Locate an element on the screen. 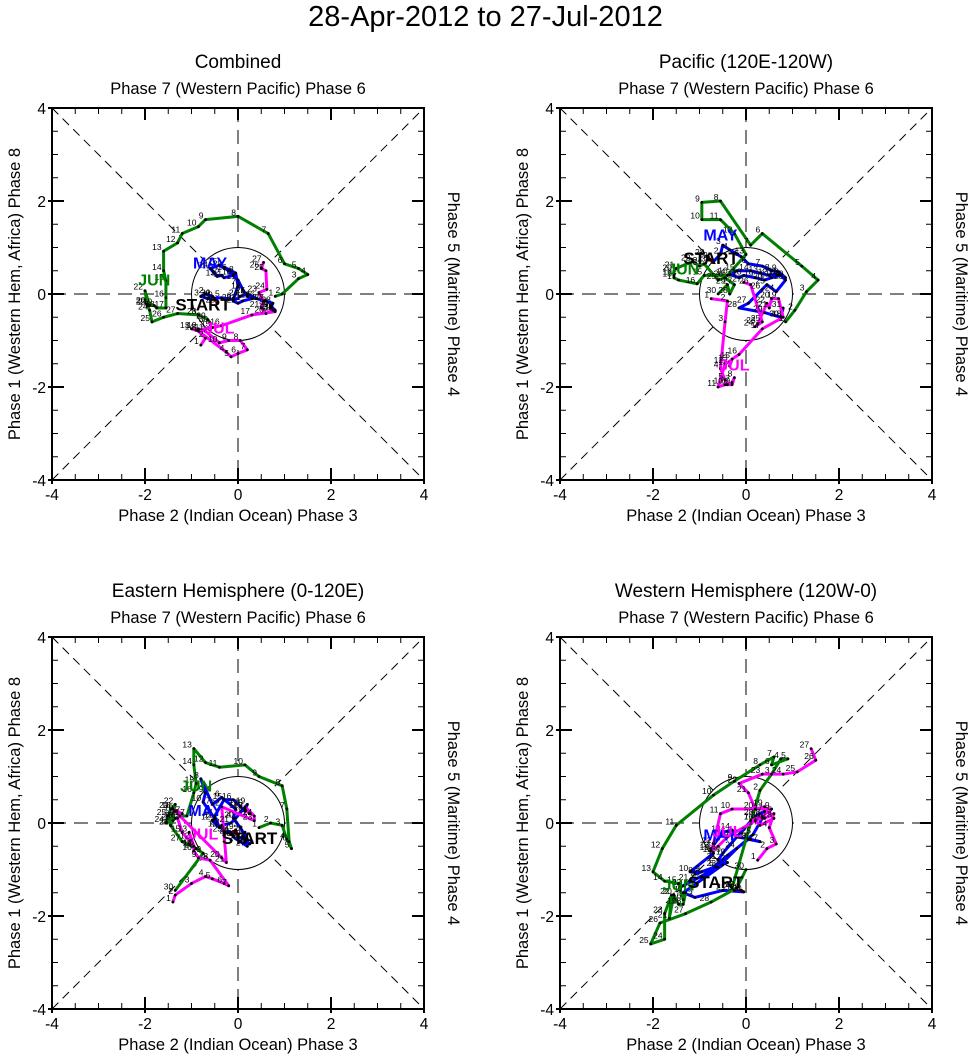 This screenshot has width=971, height=1061. right-axis-label: Phase 5 (Maritime) Phase 4 is located at coordinates (961, 823).